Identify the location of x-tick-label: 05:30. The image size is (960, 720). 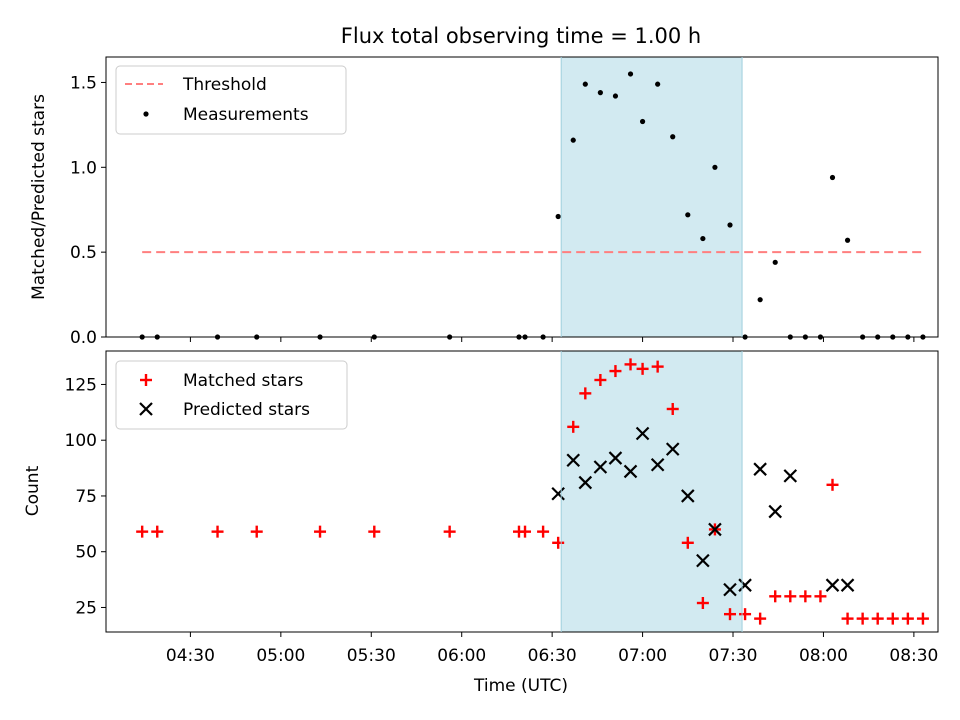
(371, 656).